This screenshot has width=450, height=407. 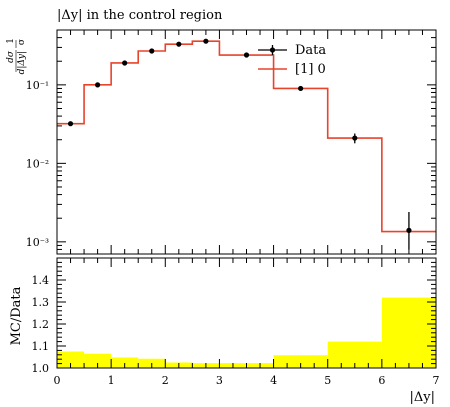 What do you see at coordinates (57, 380) in the screenshot?
I see `x-tick-label: 0` at bounding box center [57, 380].